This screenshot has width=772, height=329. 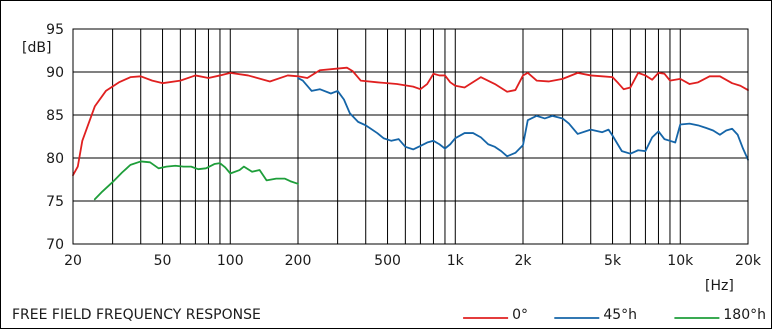 What do you see at coordinates (520, 315) in the screenshot?
I see `legend-label-0: 0°` at bounding box center [520, 315].